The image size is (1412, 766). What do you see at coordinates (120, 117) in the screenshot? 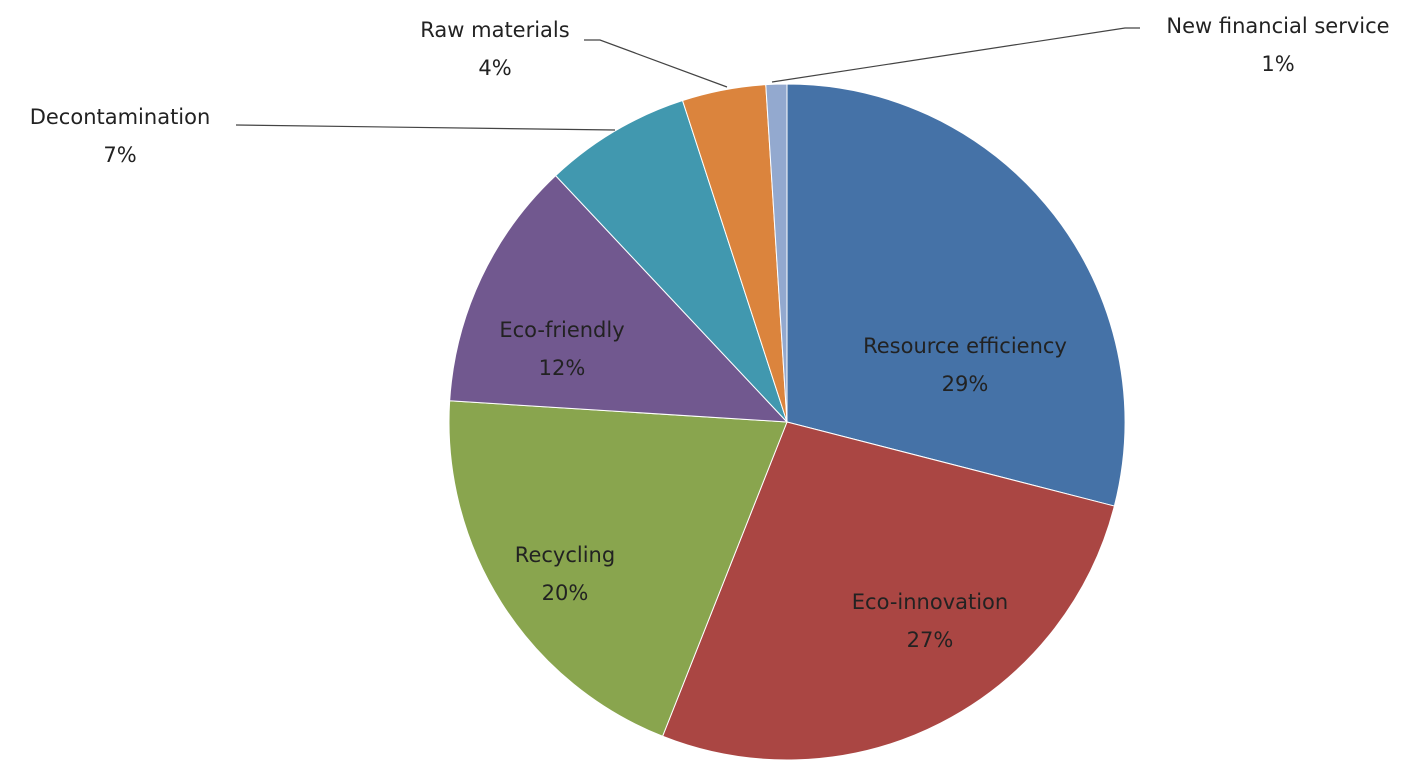
I see `category-label: Decontamination` at bounding box center [120, 117].